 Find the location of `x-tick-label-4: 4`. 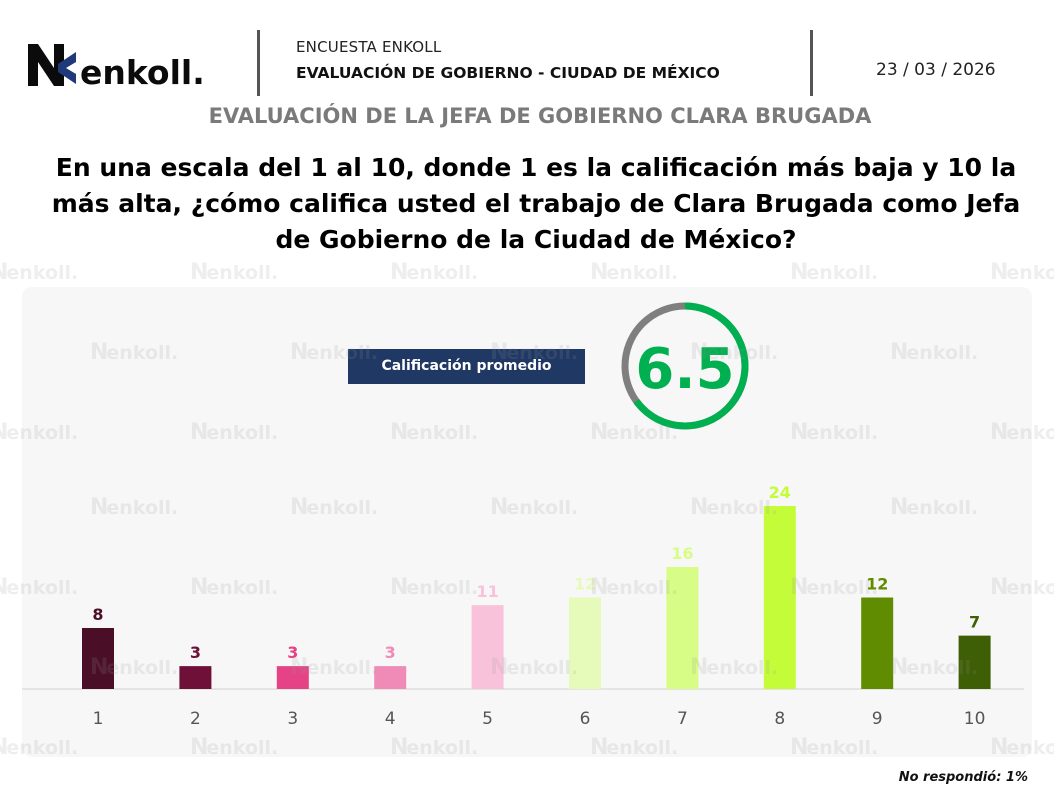

x-tick-label-4: 4 is located at coordinates (390, 719).